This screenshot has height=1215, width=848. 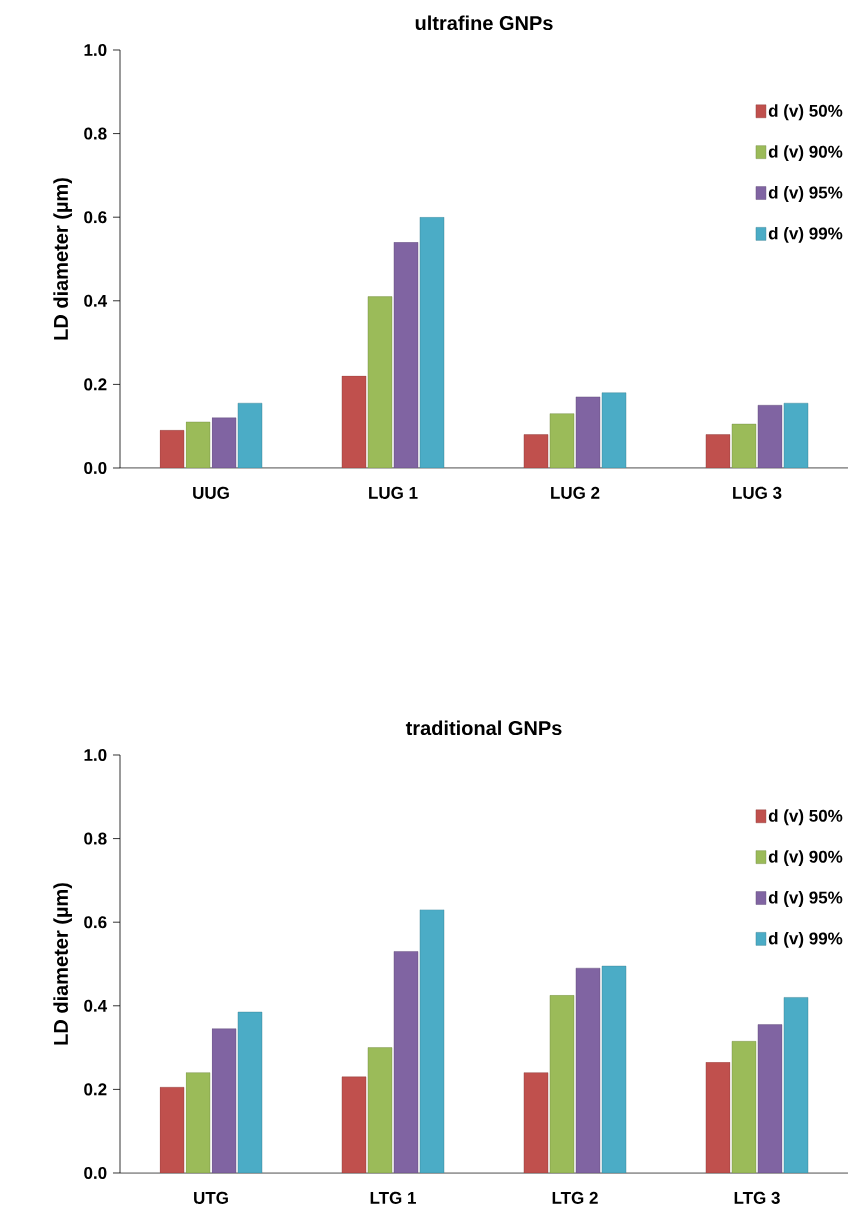 I want to click on chart-title: ultrafine GNPs, so click(x=484, y=23).